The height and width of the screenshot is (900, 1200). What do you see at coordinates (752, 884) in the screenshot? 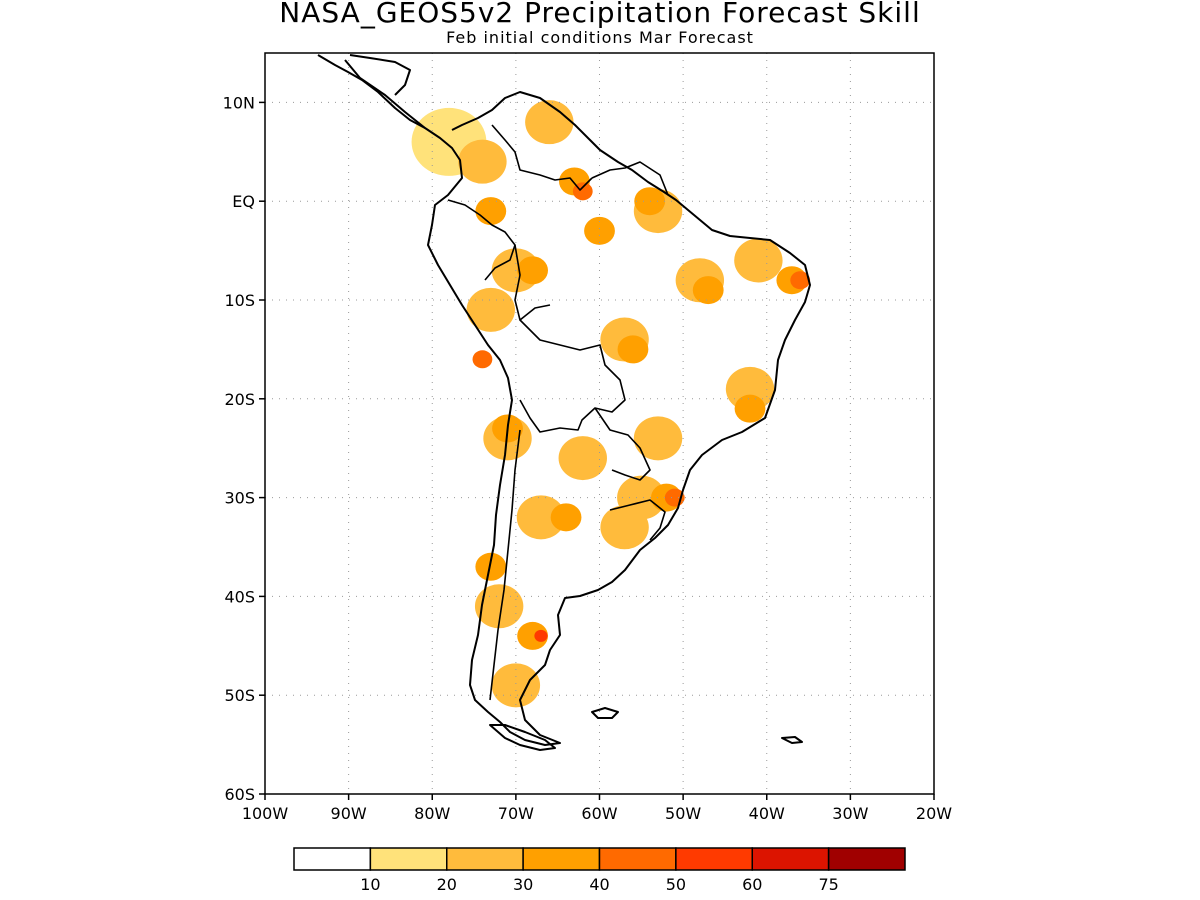
I see `colorbar-label: 60` at bounding box center [752, 884].